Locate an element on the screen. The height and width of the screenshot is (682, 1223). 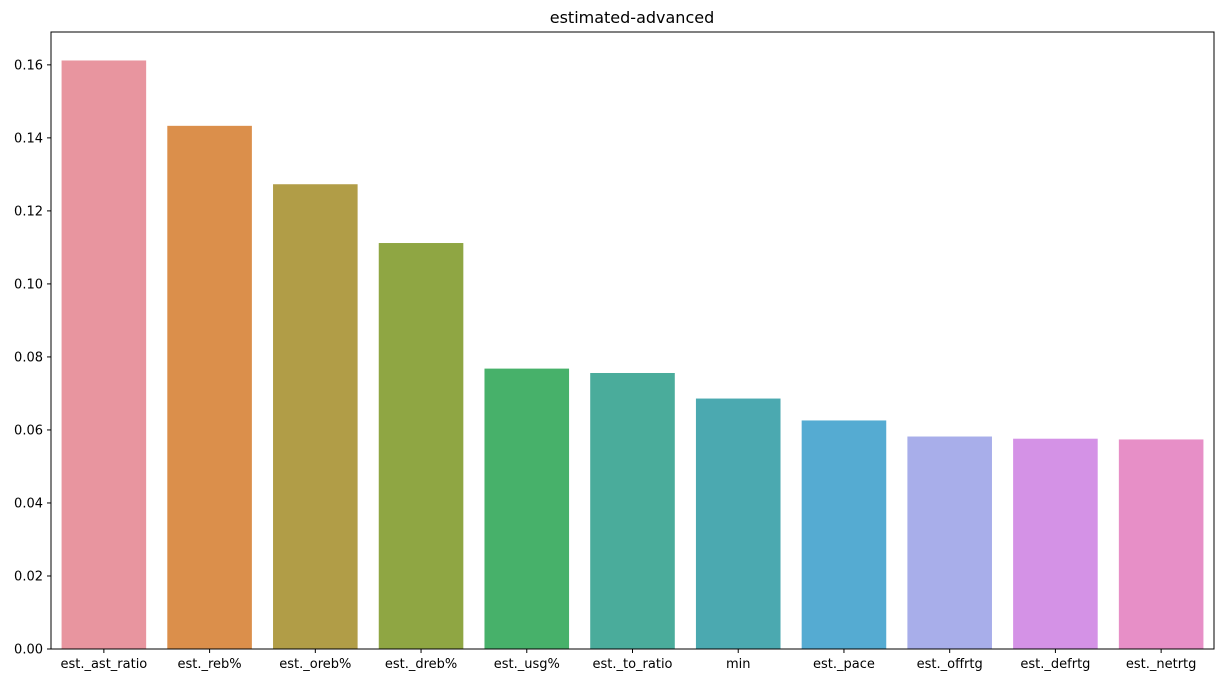
y-tick-label: 0.04 is located at coordinates (28, 503).